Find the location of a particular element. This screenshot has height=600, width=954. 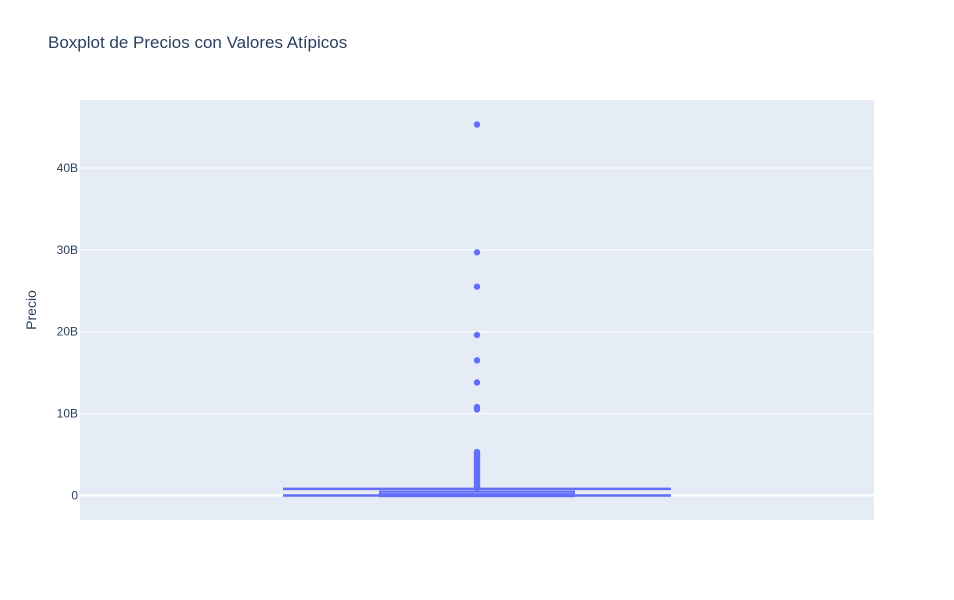

y-tick-label: 30B is located at coordinates (67, 250).